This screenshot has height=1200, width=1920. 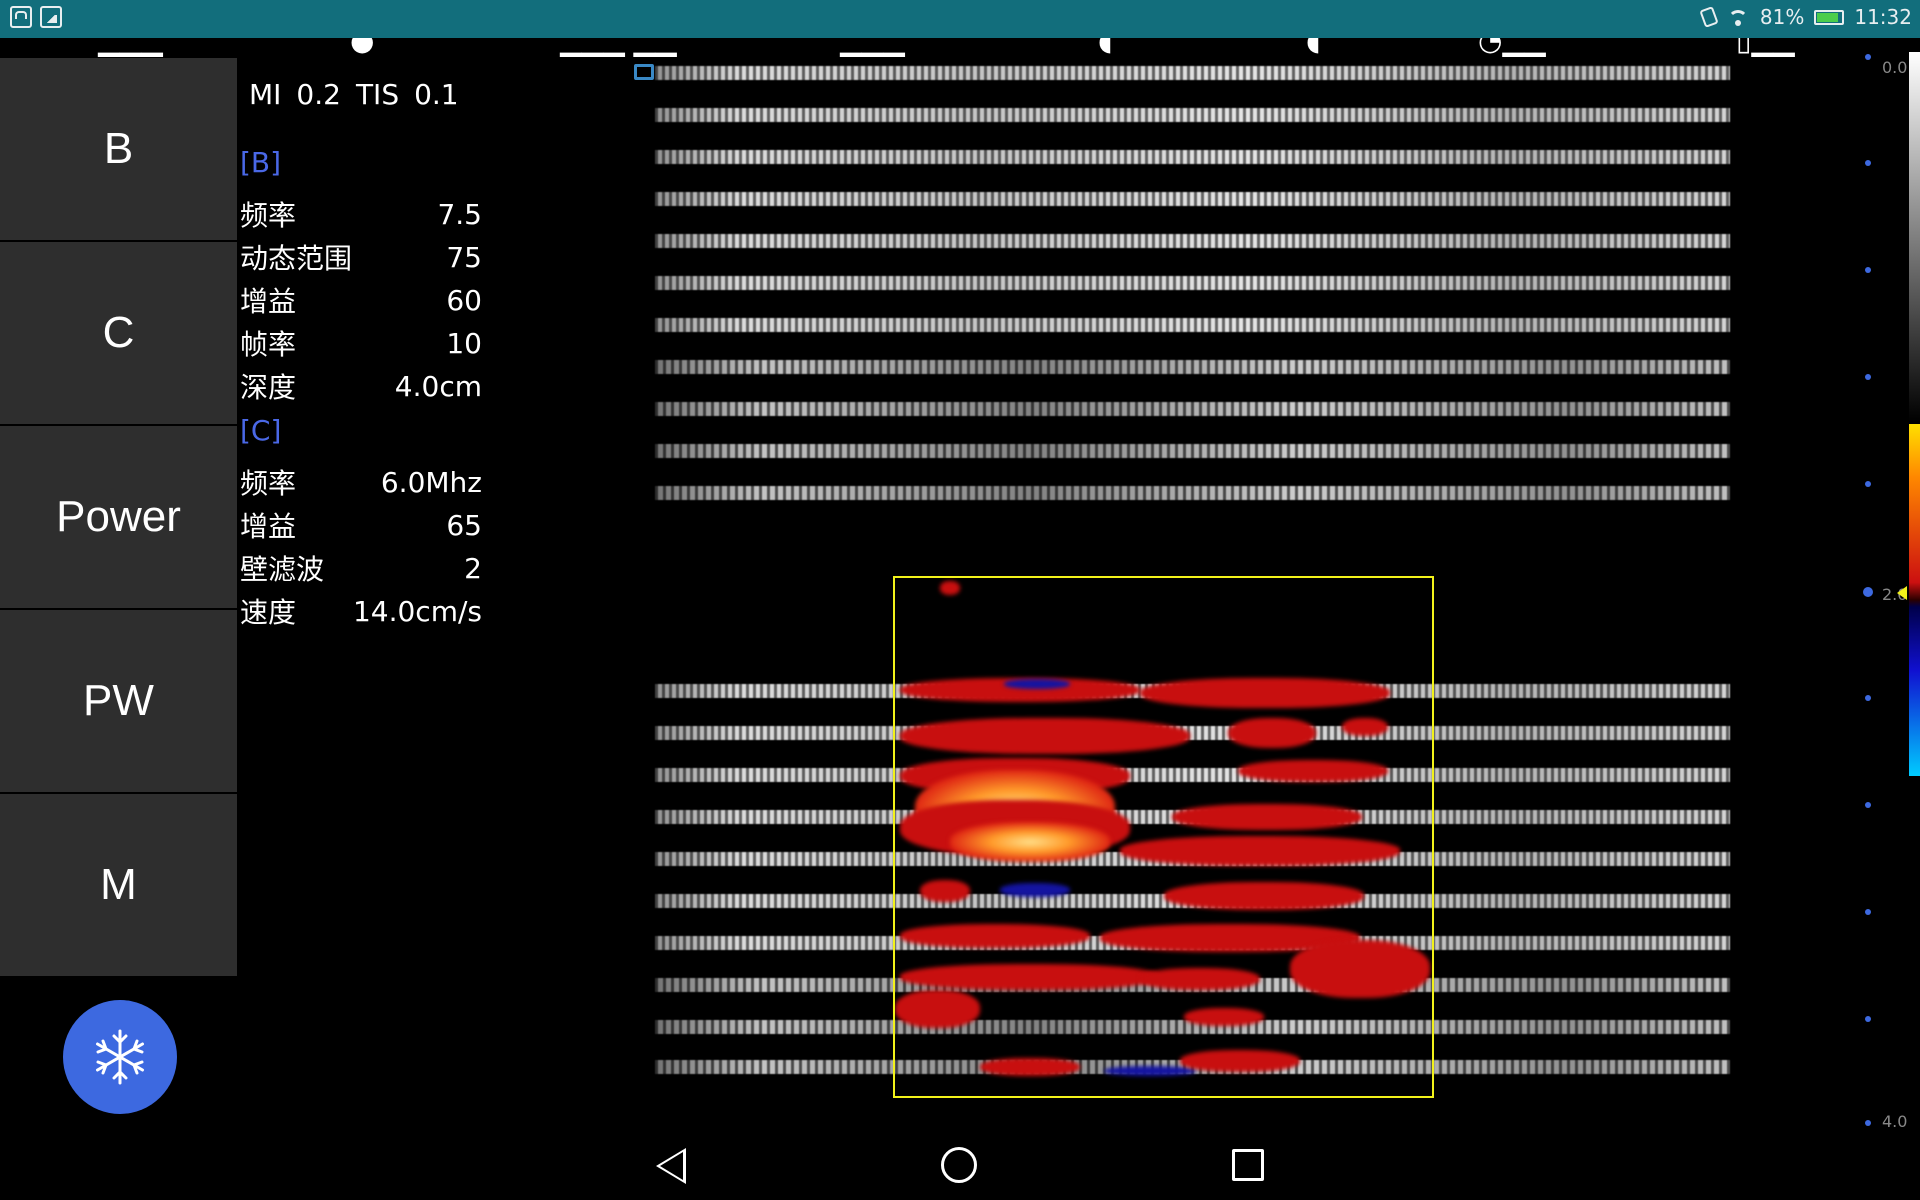 I want to click on recent-square-icon, so click(x=1248, y=1165).